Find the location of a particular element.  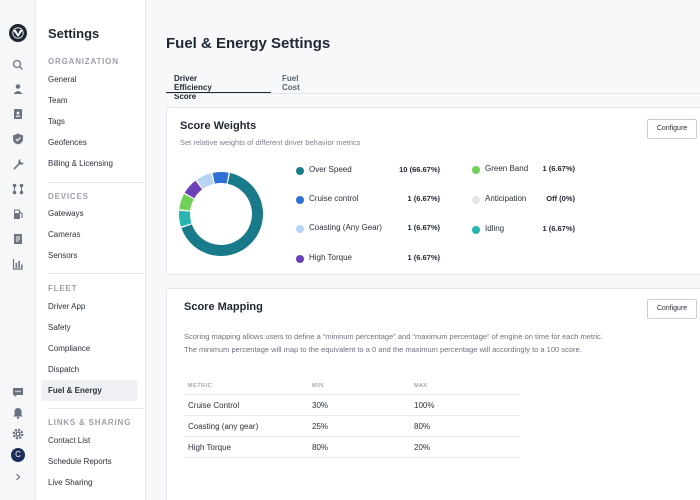

legend-idling: Idling 1 (6.67%) is located at coordinates (523, 230).